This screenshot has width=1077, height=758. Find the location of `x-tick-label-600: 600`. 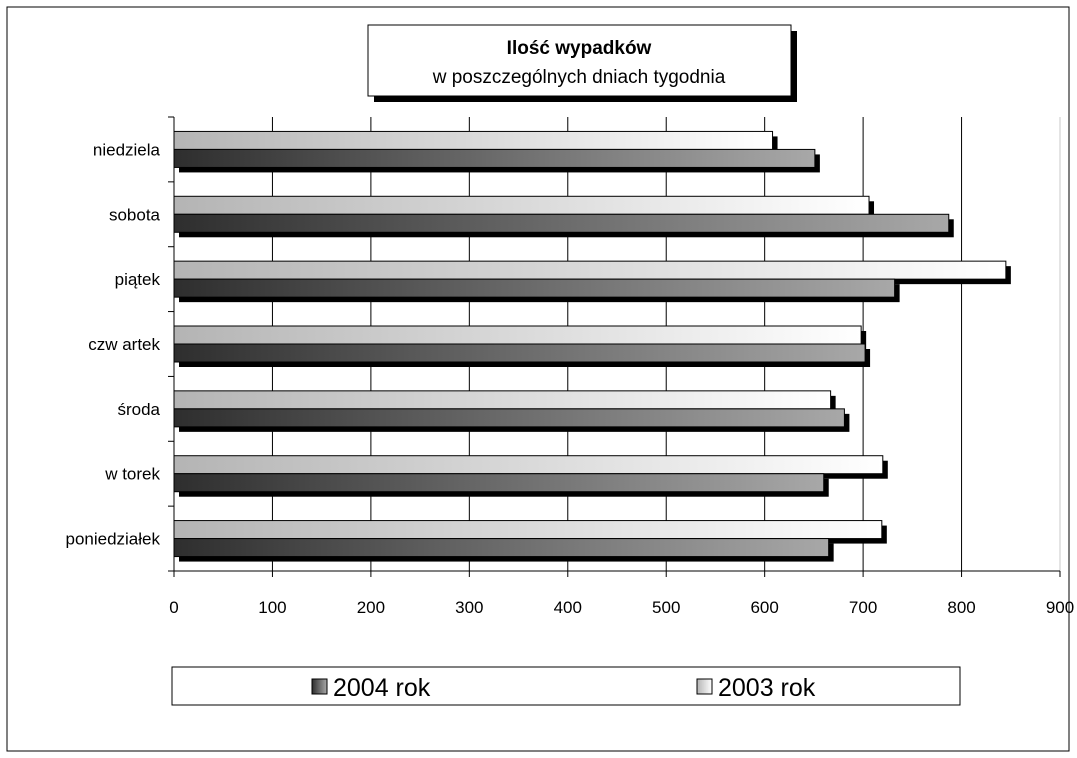

x-tick-label-600: 600 is located at coordinates (764, 607).